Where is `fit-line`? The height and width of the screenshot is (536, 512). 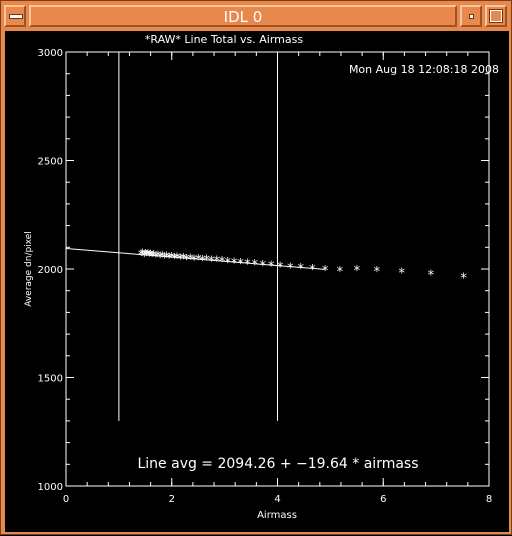 fit-line is located at coordinates (195, 259).